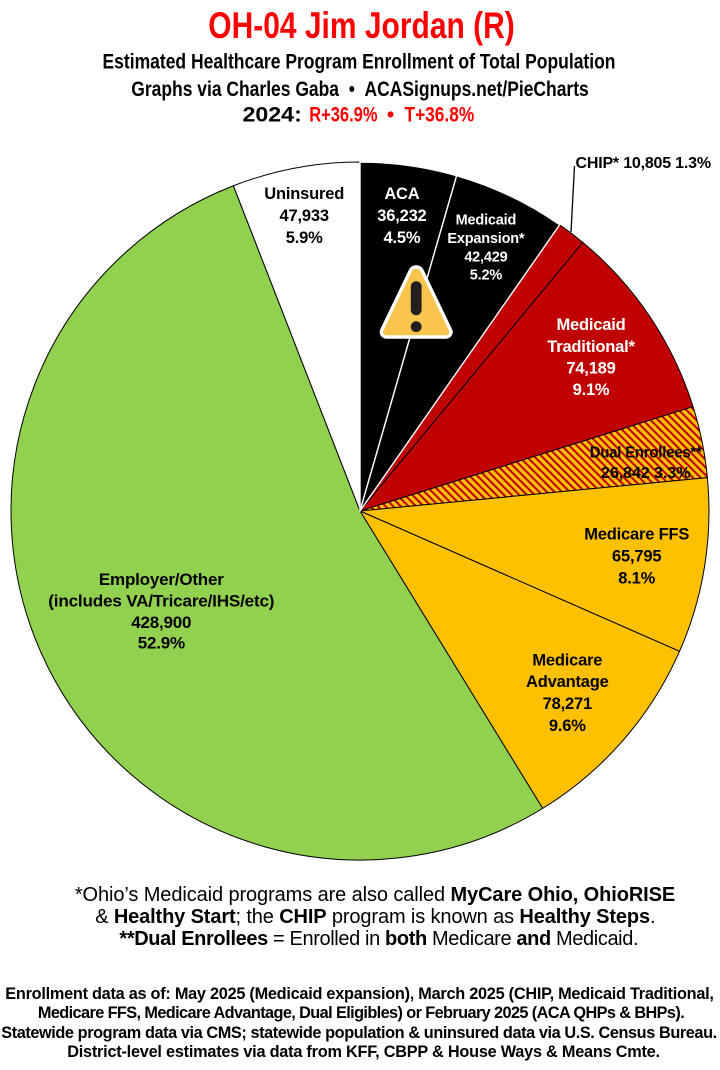 The width and height of the screenshot is (720, 1070). Describe the element at coordinates (272, 115) in the screenshot. I see `svg-text: 2024:` at that location.